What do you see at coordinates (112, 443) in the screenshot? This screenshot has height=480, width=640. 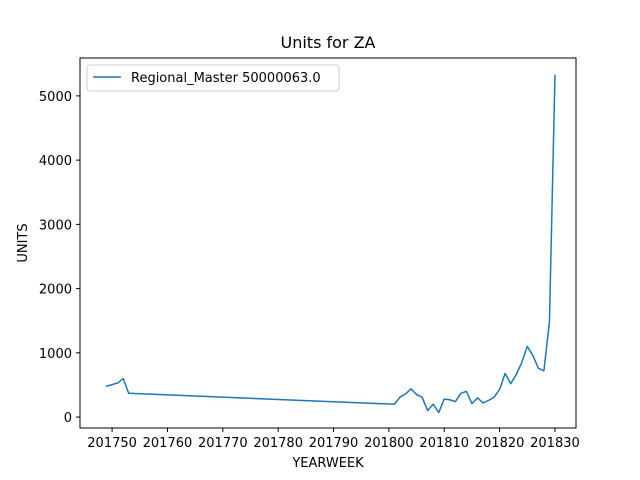 I see `x-tick-label: 201750` at bounding box center [112, 443].